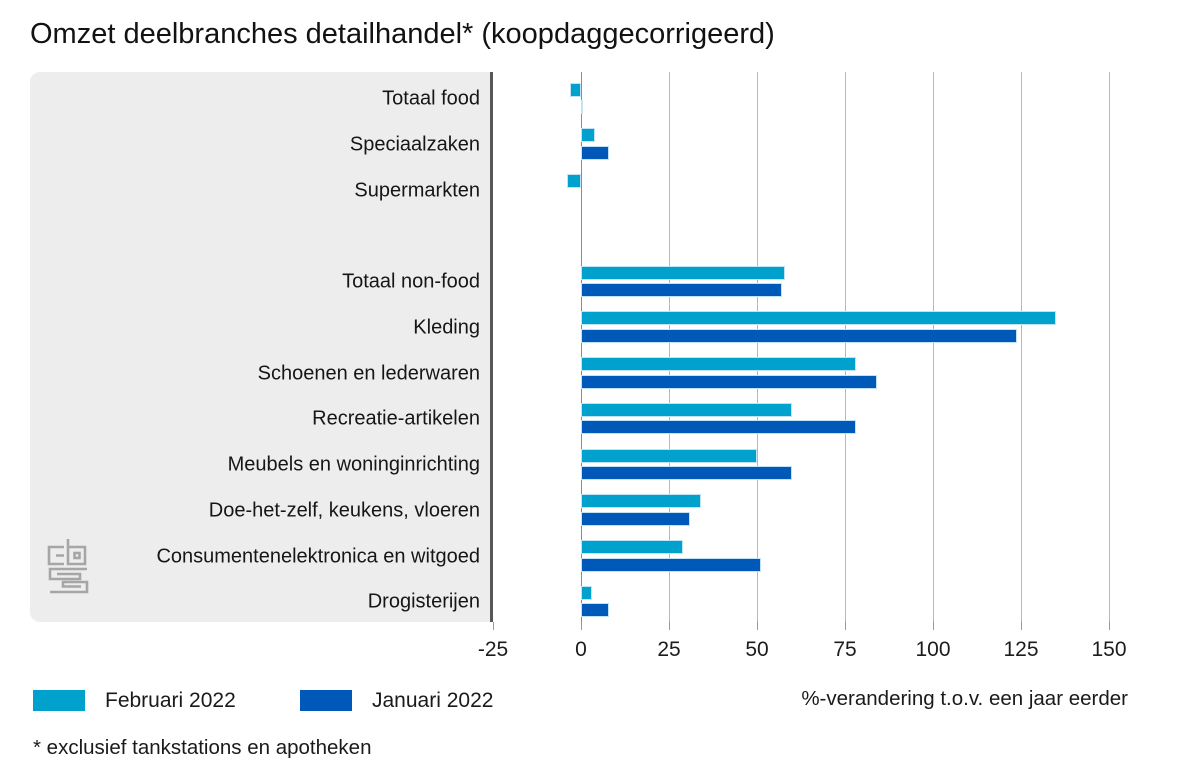  What do you see at coordinates (202, 747) in the screenshot?
I see `footnote: * exclusief tankstations en apotheken` at bounding box center [202, 747].